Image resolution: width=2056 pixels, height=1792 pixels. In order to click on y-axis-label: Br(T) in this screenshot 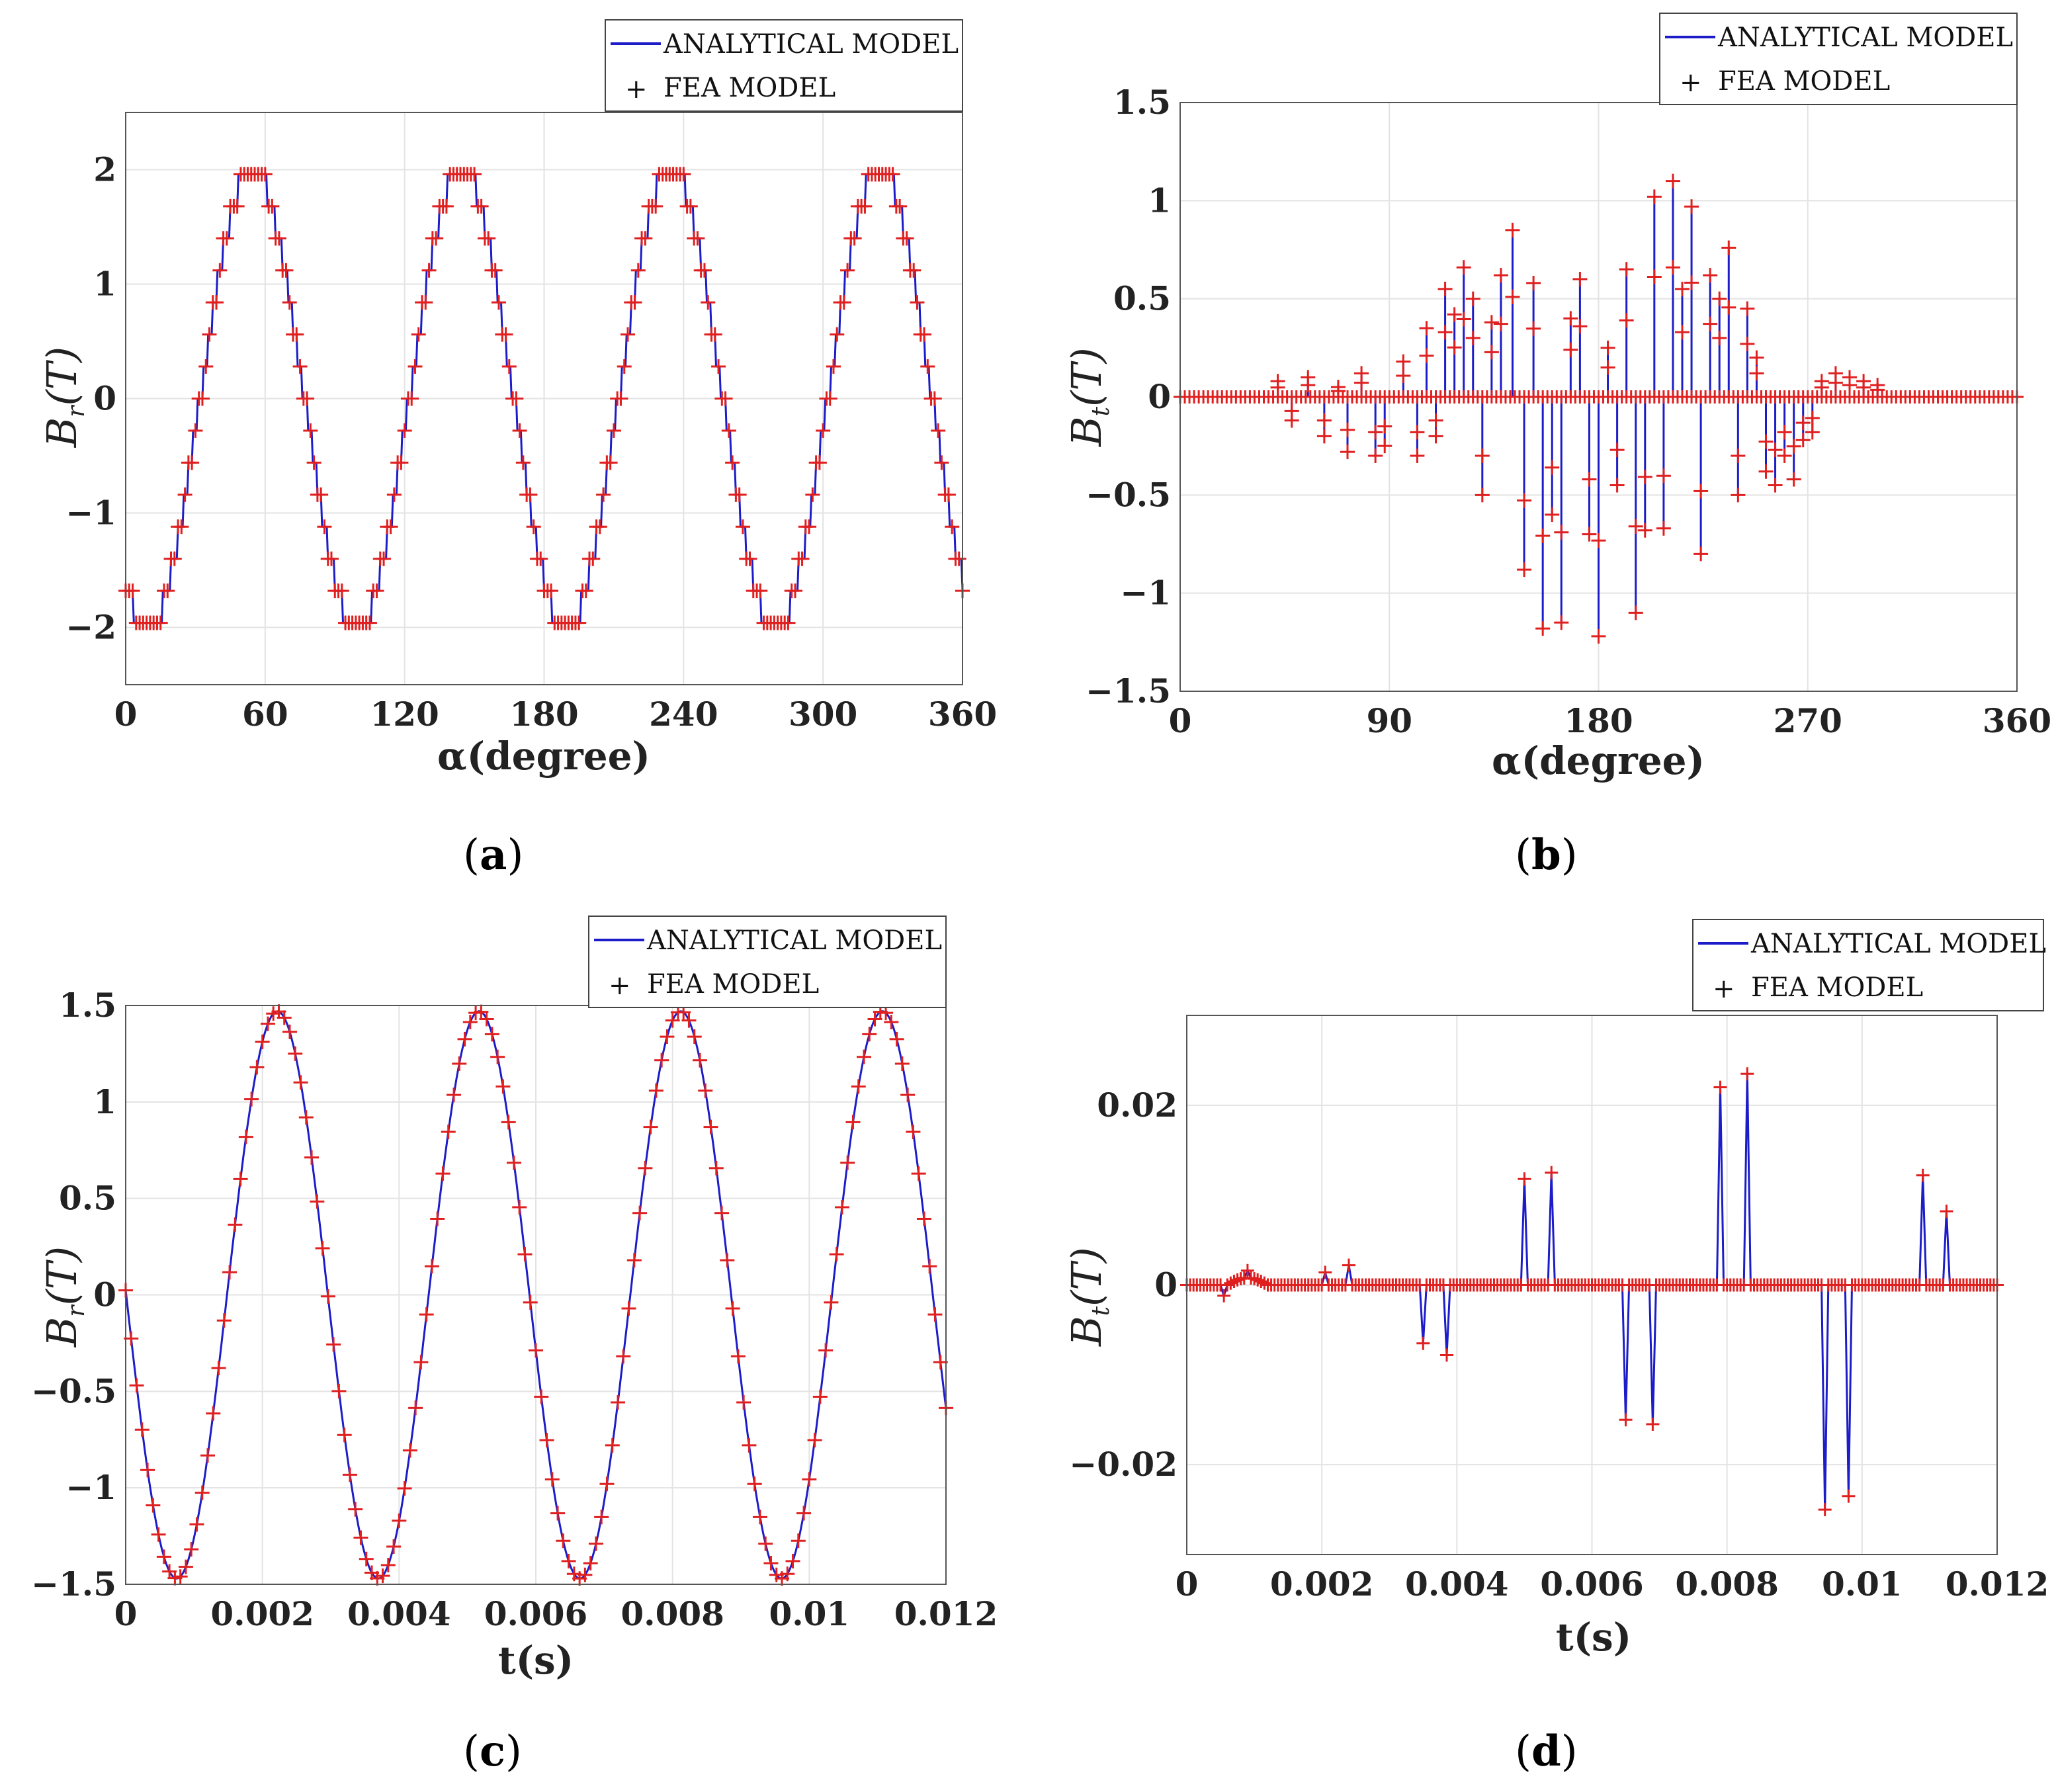, I will do `click(64, 1297)`.